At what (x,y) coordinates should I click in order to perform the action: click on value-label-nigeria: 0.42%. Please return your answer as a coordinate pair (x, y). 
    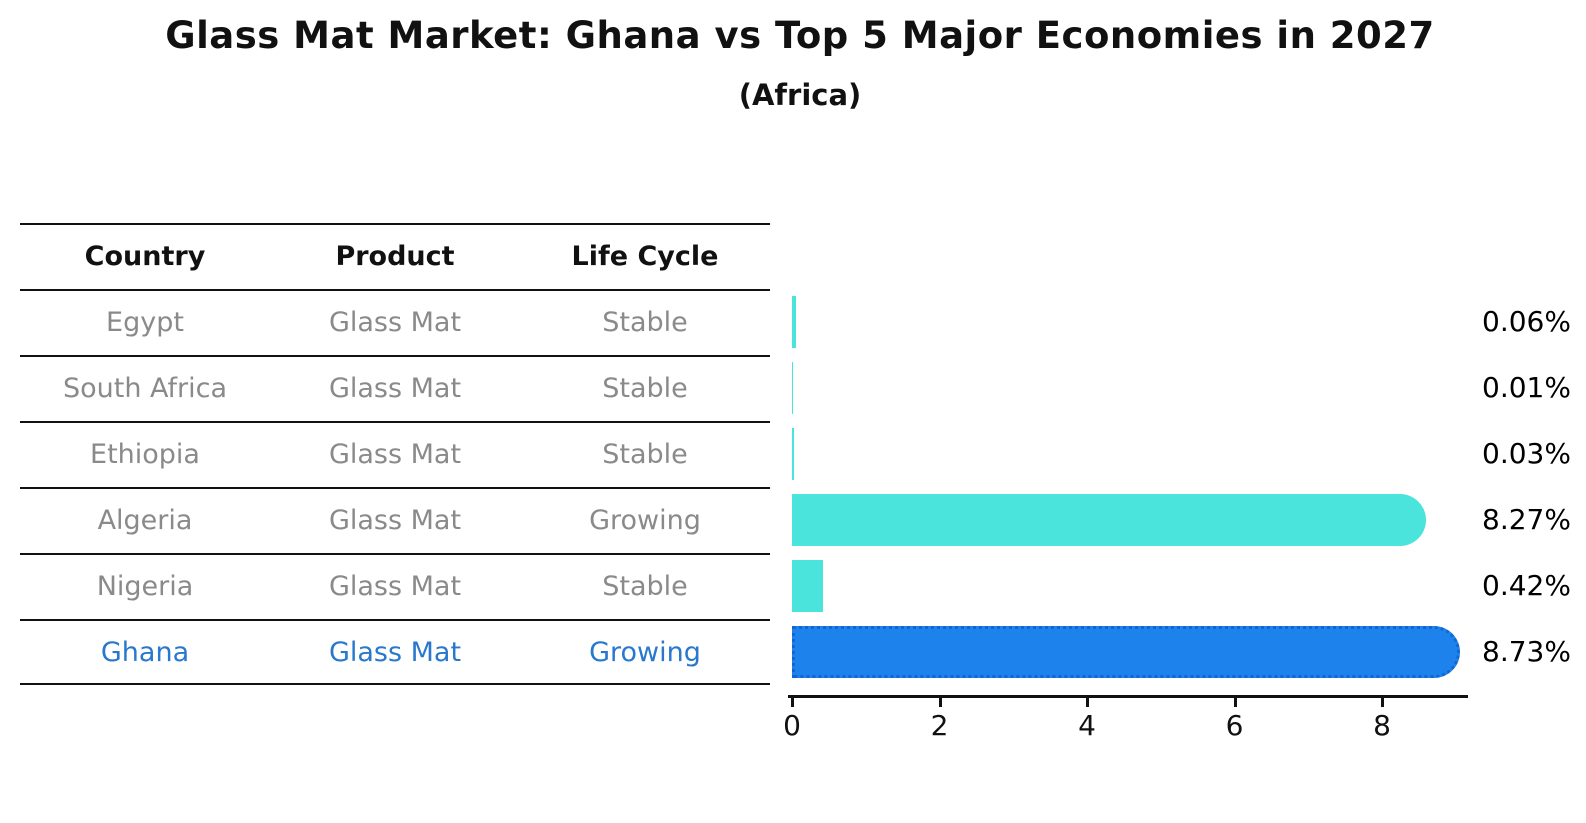
    Looking at the image, I should click on (1526, 585).